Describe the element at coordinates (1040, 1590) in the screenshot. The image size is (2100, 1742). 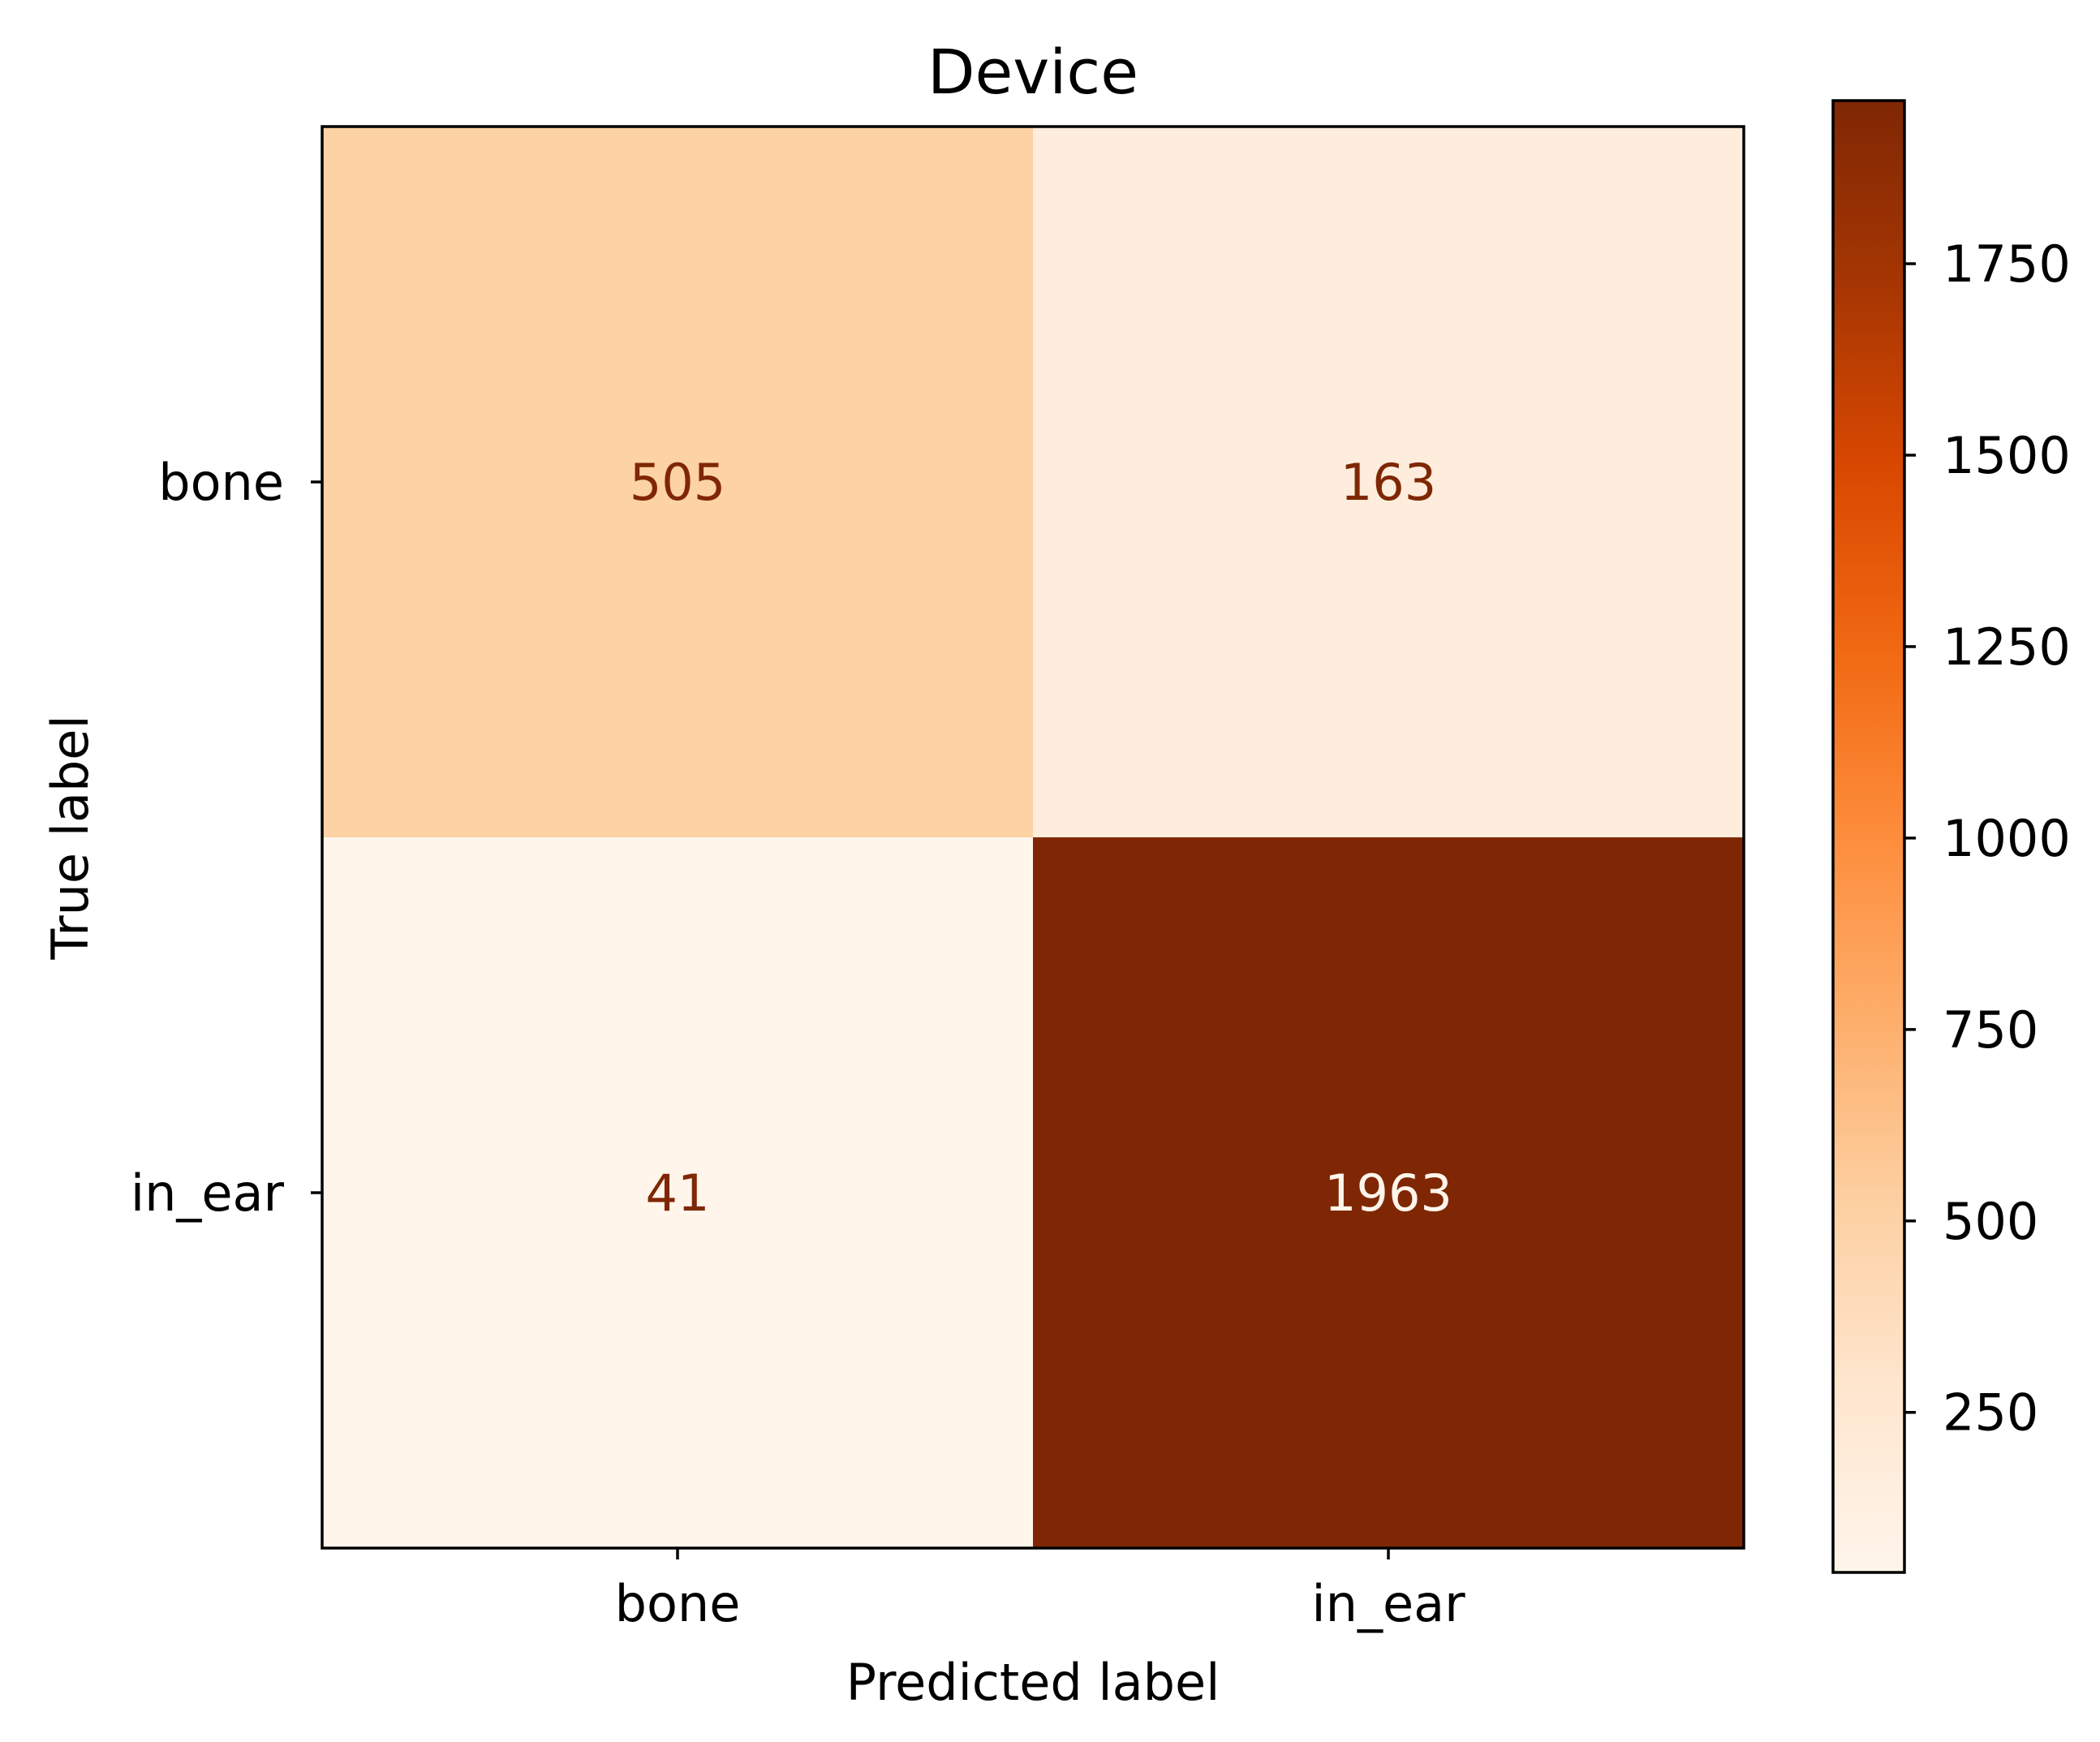
I see `x-axis-ticks: bone in_ear` at that location.